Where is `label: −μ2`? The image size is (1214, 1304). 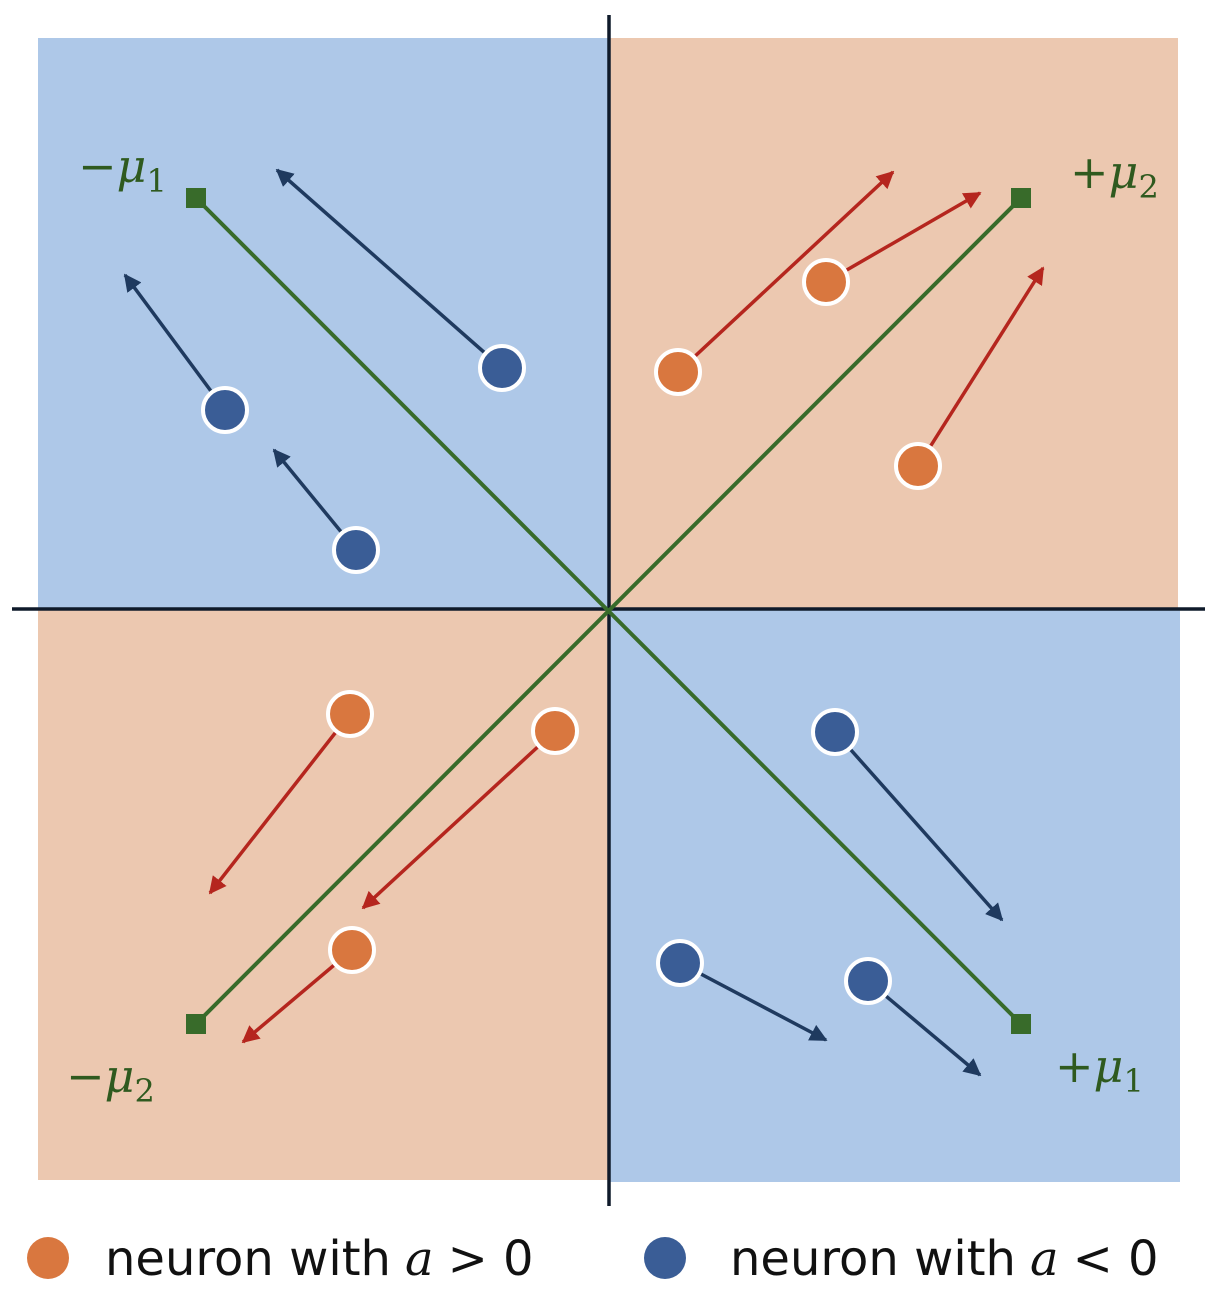
label: −μ2 is located at coordinates (110, 1079).